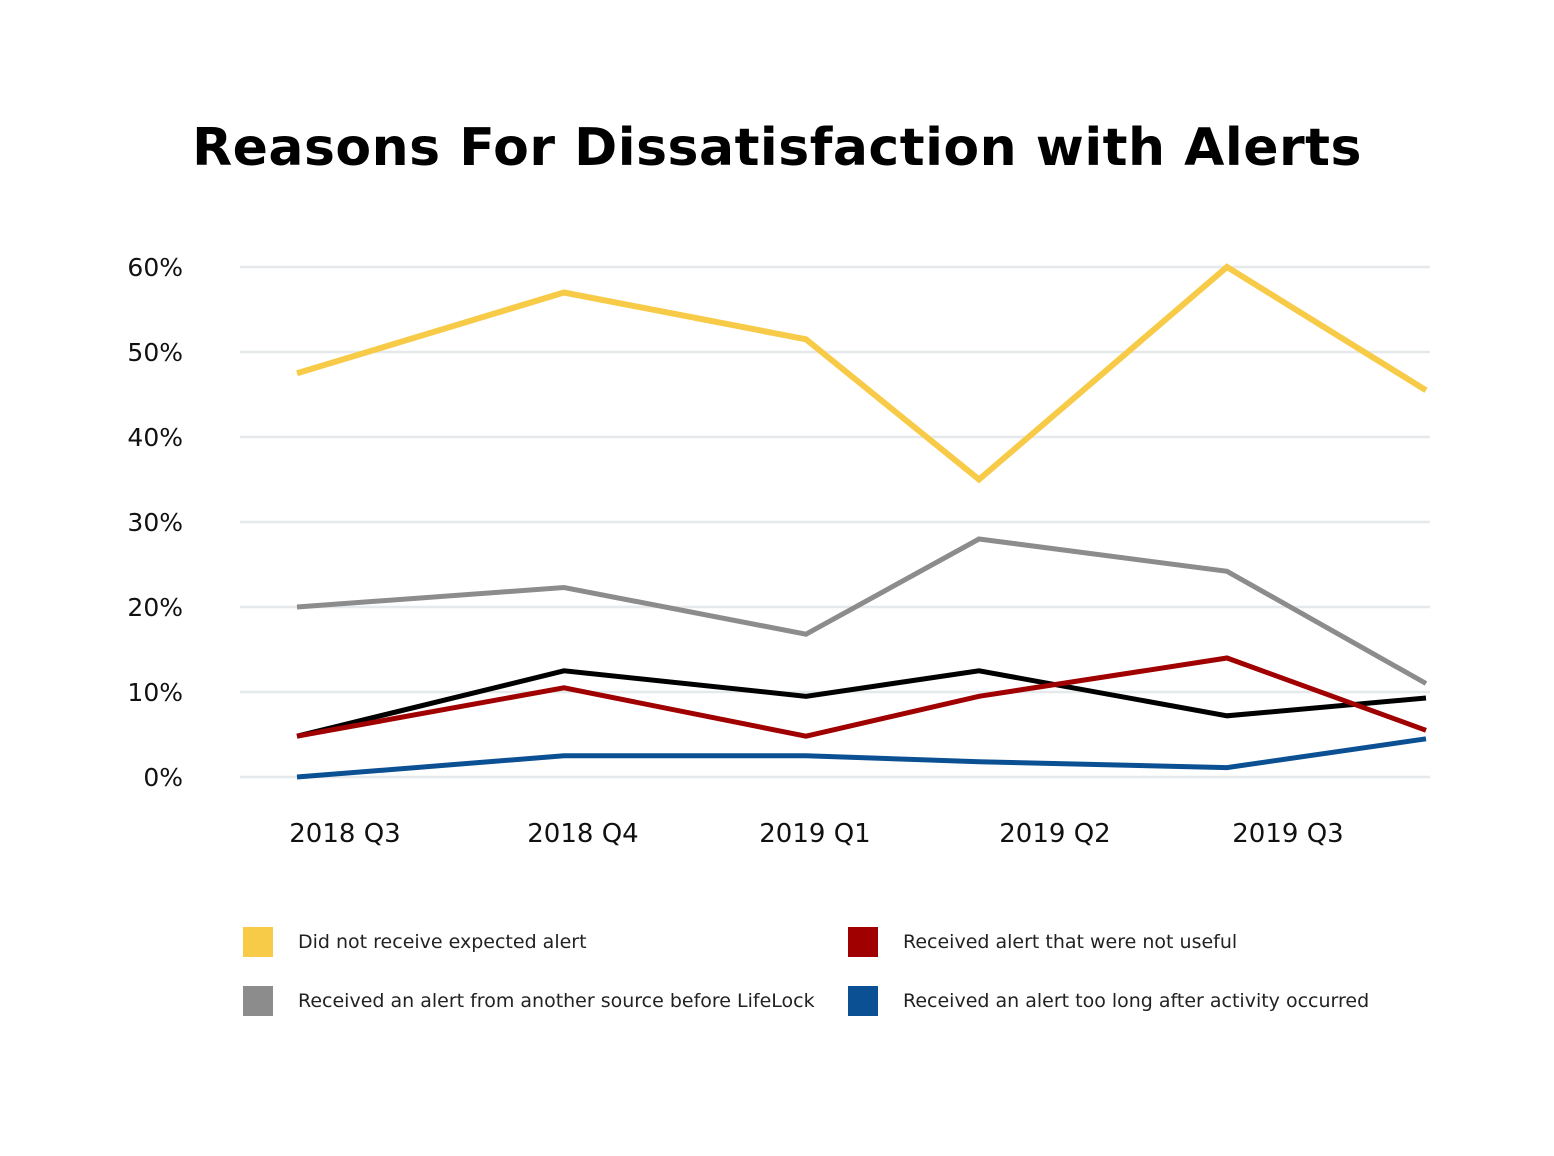 The image size is (1554, 1156). I want to click on y-tick-label: 10%, so click(155, 692).